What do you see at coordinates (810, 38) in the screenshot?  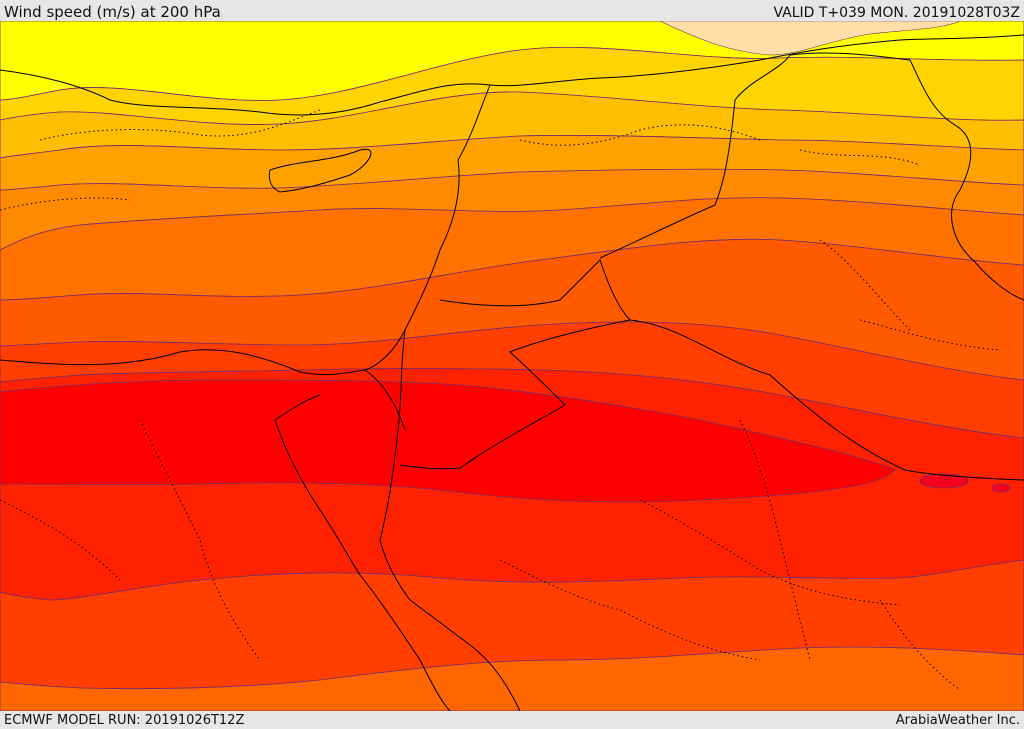 I see `band-lightest` at bounding box center [810, 38].